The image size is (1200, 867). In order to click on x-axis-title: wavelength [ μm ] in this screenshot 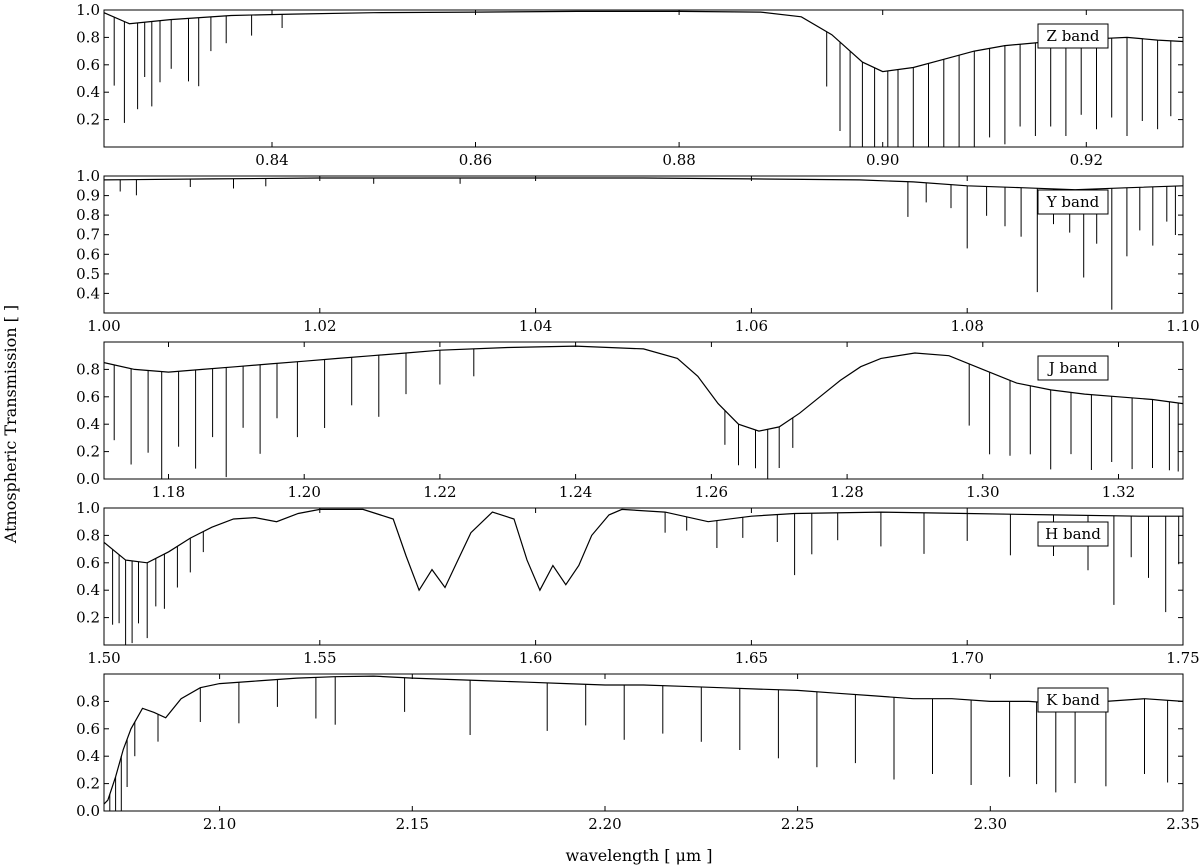, I will do `click(639, 855)`.